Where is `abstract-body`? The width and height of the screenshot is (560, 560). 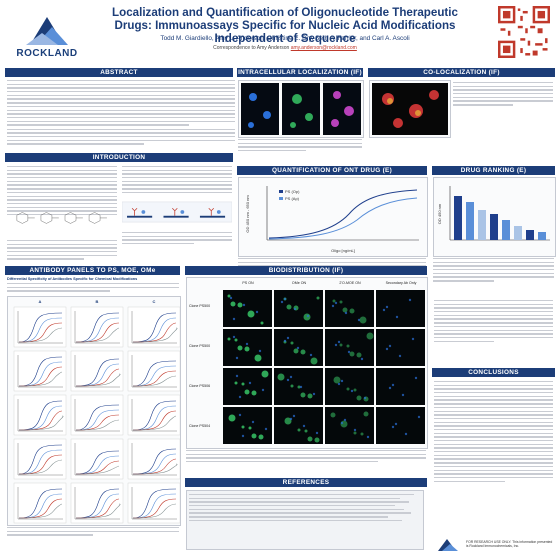
abstract-body is located at coordinates (121, 113).